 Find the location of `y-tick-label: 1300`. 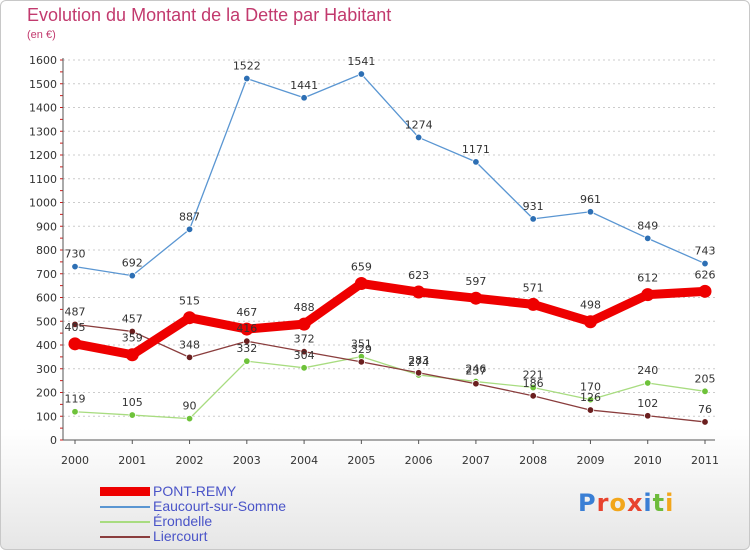

y-tick-label: 1300 is located at coordinates (43, 131).